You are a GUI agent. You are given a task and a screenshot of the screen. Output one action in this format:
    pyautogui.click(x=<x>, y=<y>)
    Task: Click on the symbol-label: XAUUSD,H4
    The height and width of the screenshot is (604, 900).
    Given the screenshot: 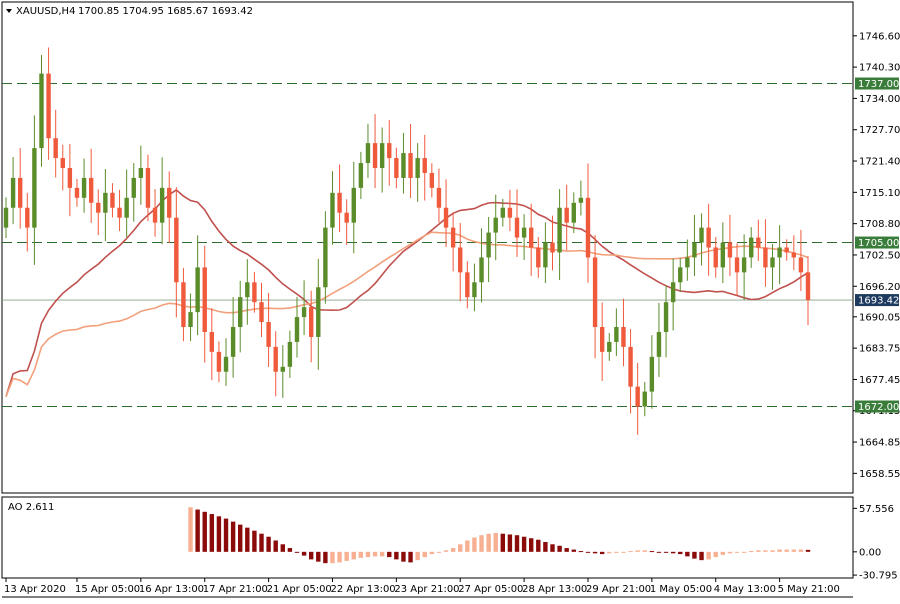 What is the action you would take?
    pyautogui.click(x=45, y=11)
    